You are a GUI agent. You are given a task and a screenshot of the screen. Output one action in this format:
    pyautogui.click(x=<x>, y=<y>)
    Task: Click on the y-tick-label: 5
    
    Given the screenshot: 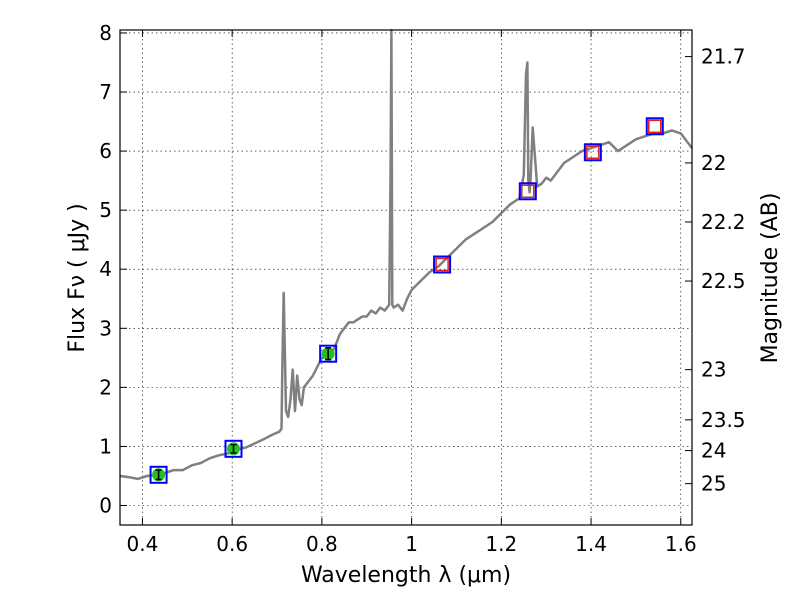 What is the action you would take?
    pyautogui.click(x=105, y=210)
    